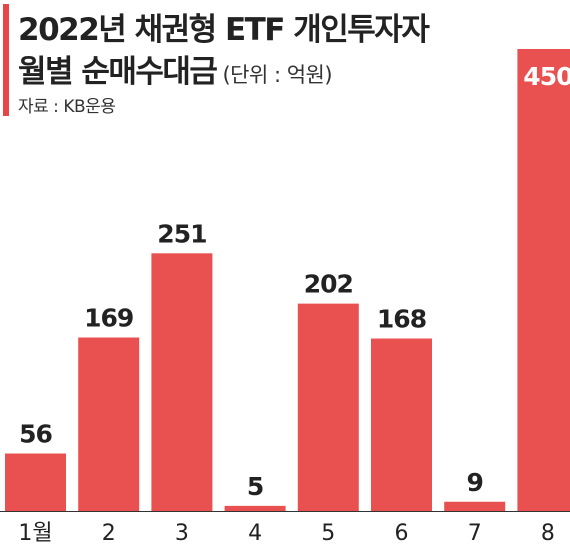 The height and width of the screenshot is (550, 570). I want to click on x-tick-label: 3, so click(182, 533).